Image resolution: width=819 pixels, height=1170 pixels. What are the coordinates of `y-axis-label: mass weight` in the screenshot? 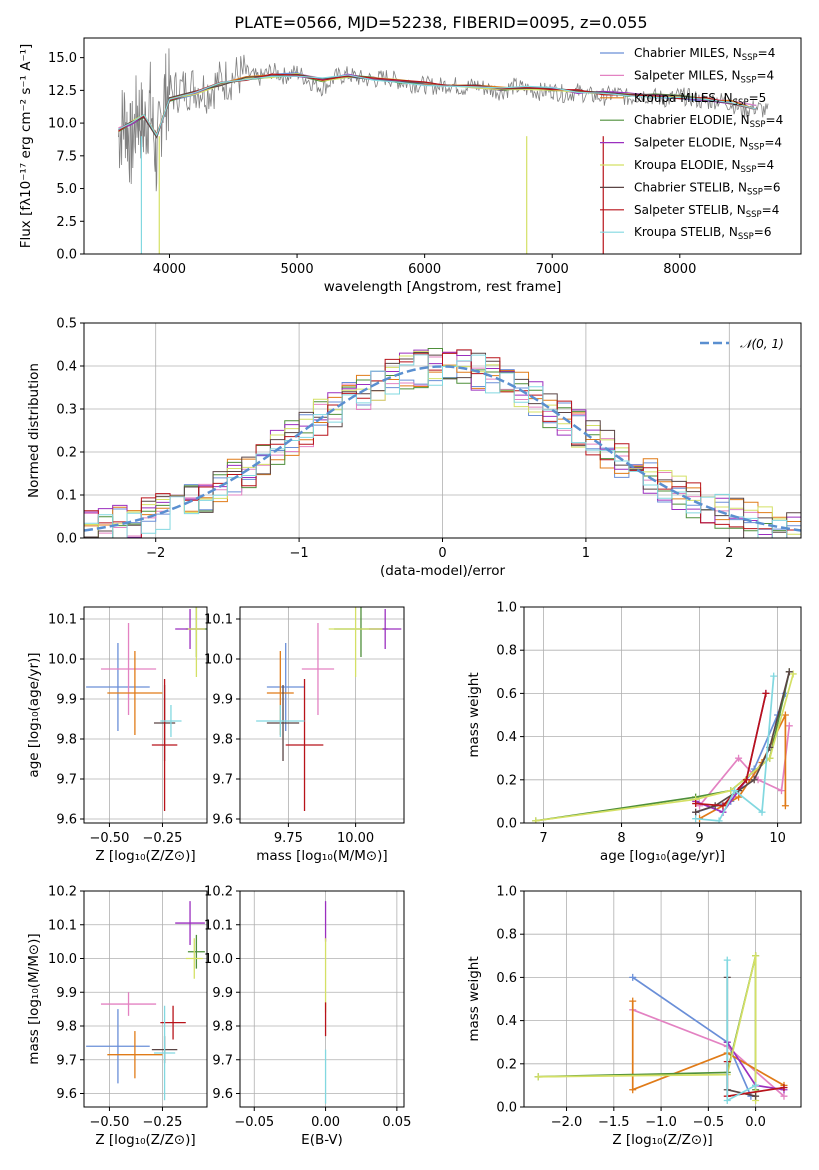 It's located at (474, 998).